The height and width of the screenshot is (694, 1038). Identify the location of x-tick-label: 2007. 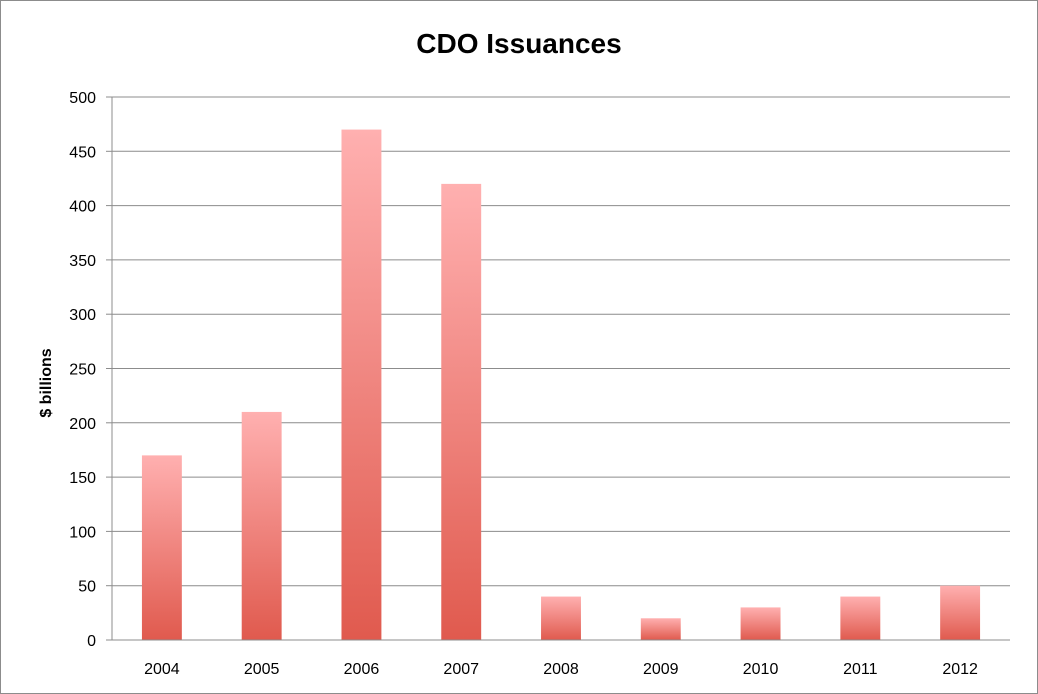
(461, 669).